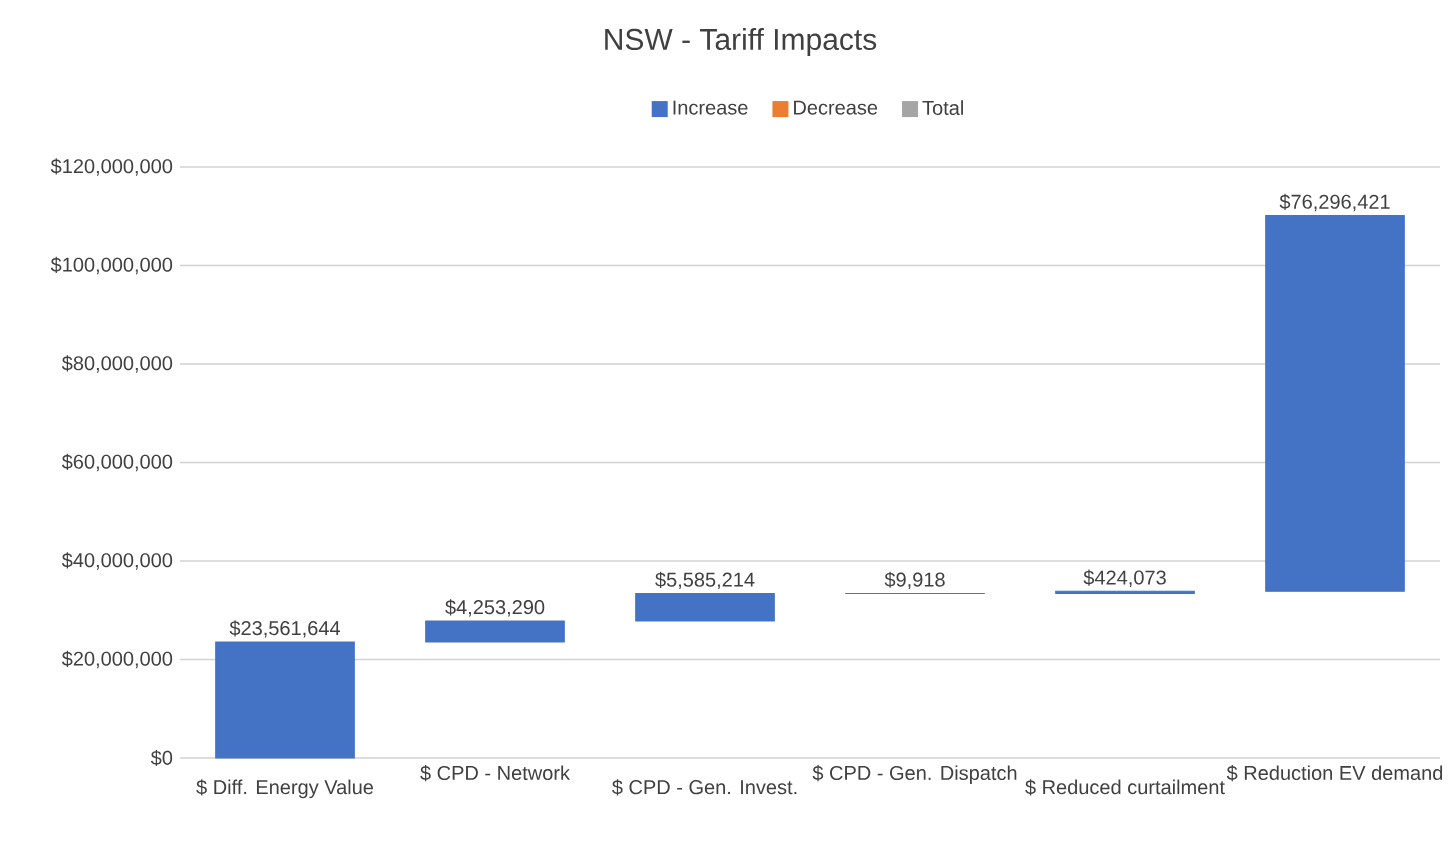 The height and width of the screenshot is (846, 1455). Describe the element at coordinates (111, 167) in the screenshot. I see `y-tick-label: $120,000,000` at that location.